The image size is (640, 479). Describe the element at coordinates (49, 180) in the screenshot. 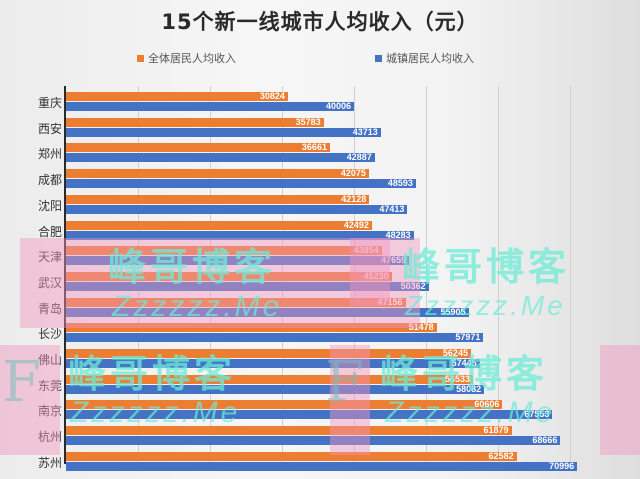

I see `category-label: 成都` at that location.